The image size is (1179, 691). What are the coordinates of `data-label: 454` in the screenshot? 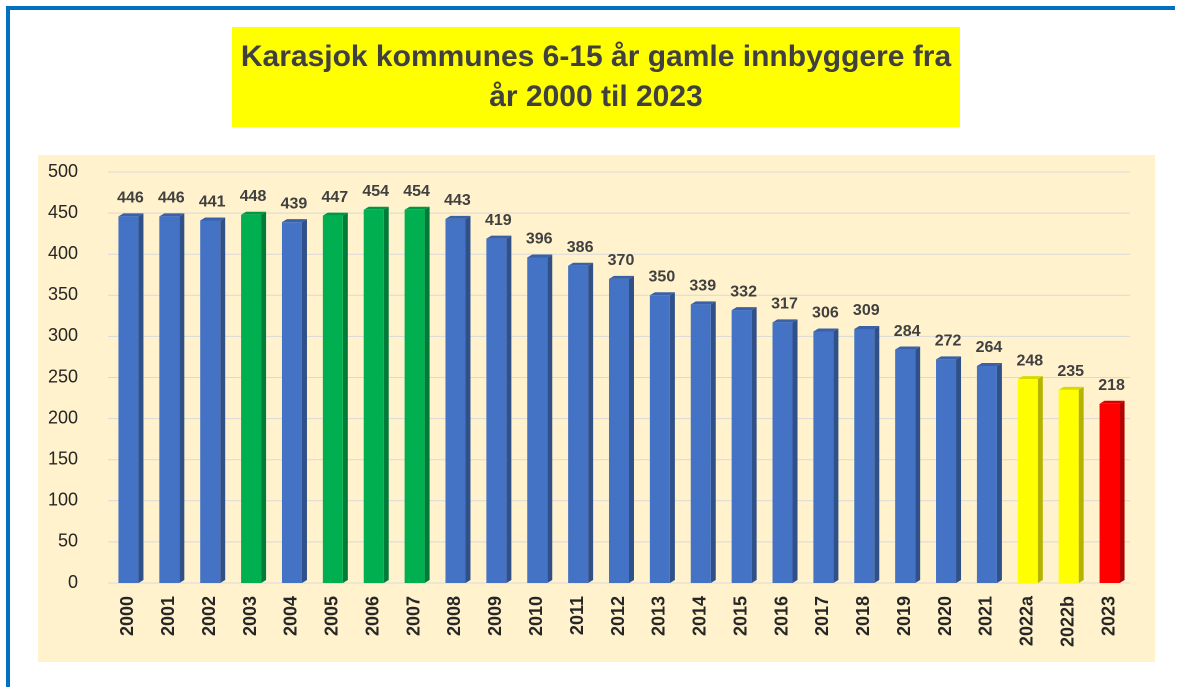 It's located at (375, 191).